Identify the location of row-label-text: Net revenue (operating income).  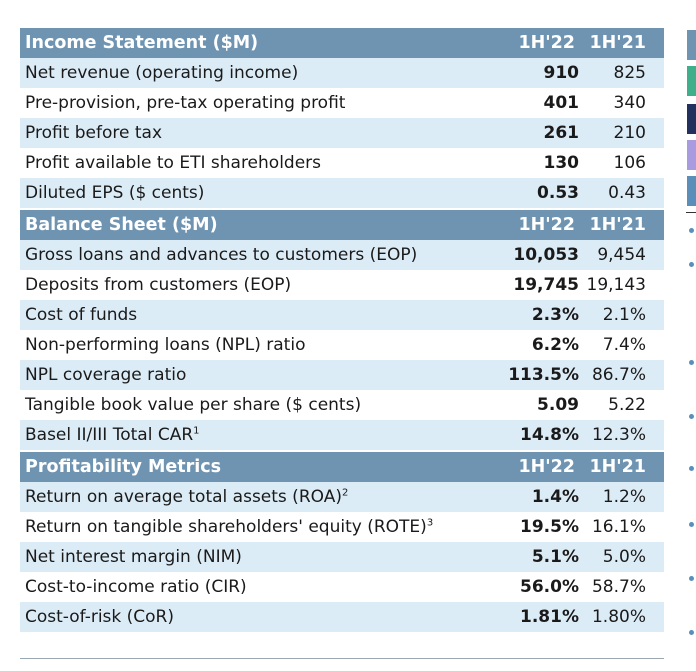
(162, 73).